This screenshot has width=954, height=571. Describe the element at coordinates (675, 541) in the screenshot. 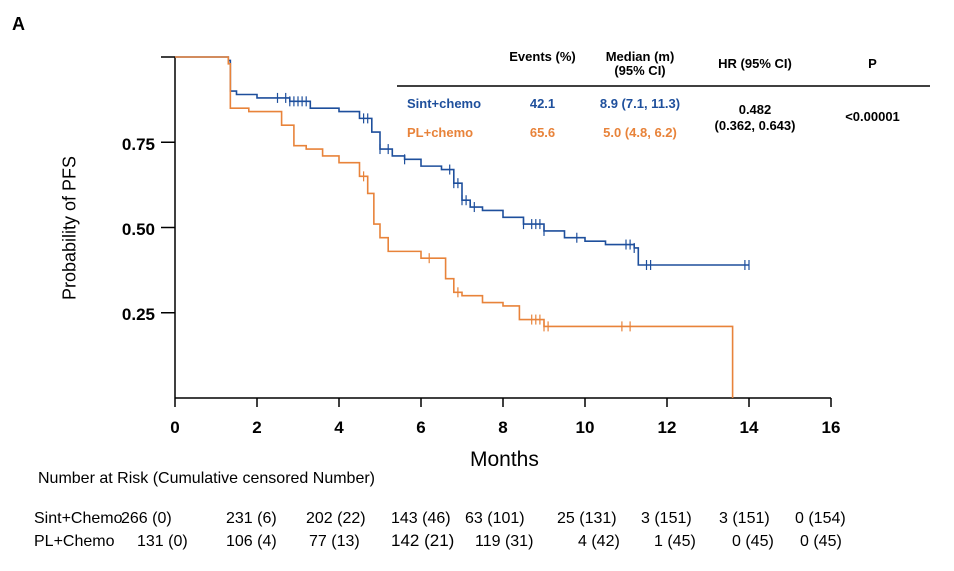

I see `risk-cell: 1 (45)` at that location.